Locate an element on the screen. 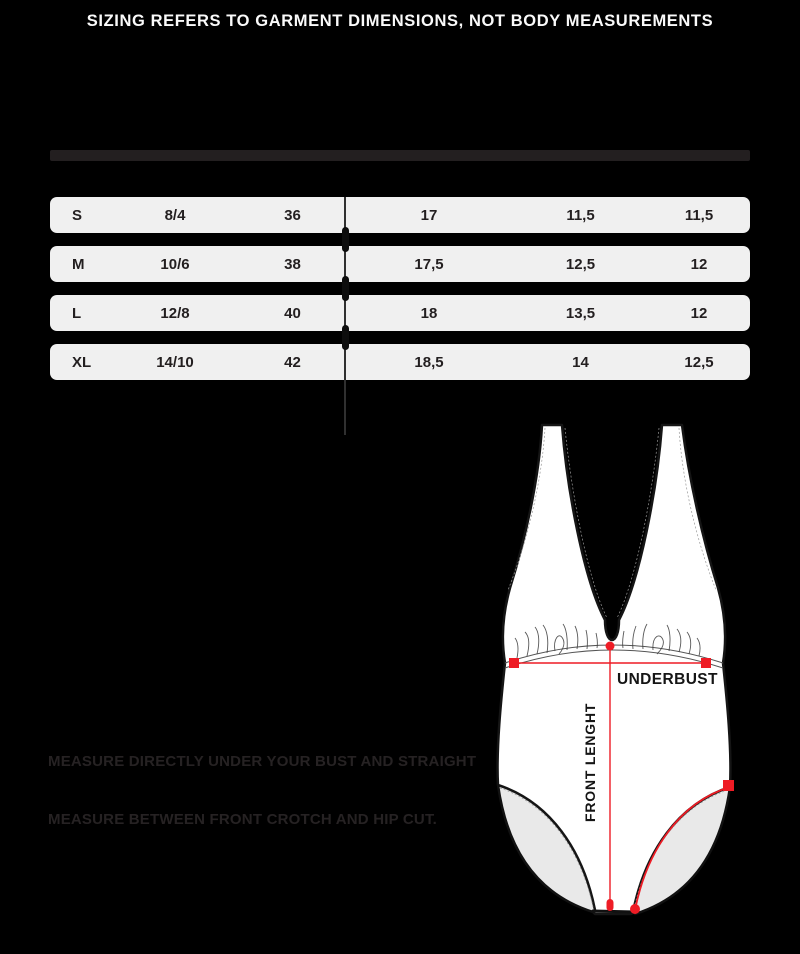  measure-3: 12,5 is located at coordinates (699, 362).